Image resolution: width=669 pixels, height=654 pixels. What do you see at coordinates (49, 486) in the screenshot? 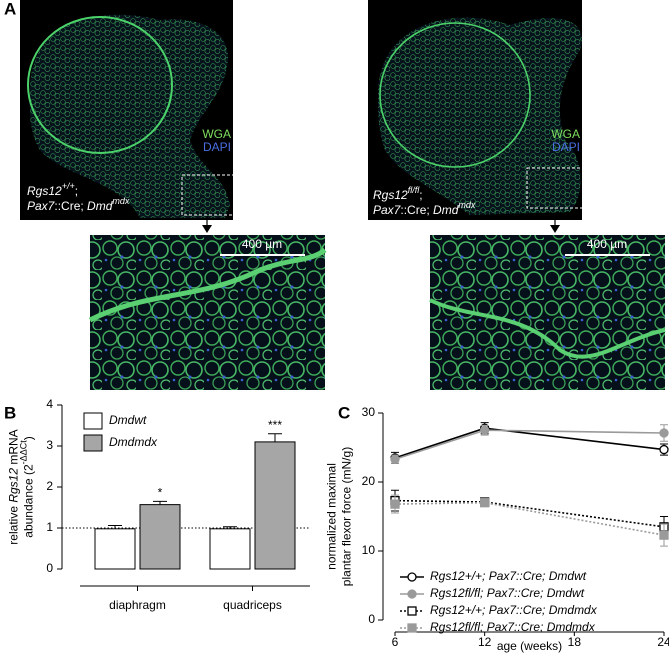
I see `y-tick-label: 2` at bounding box center [49, 486].